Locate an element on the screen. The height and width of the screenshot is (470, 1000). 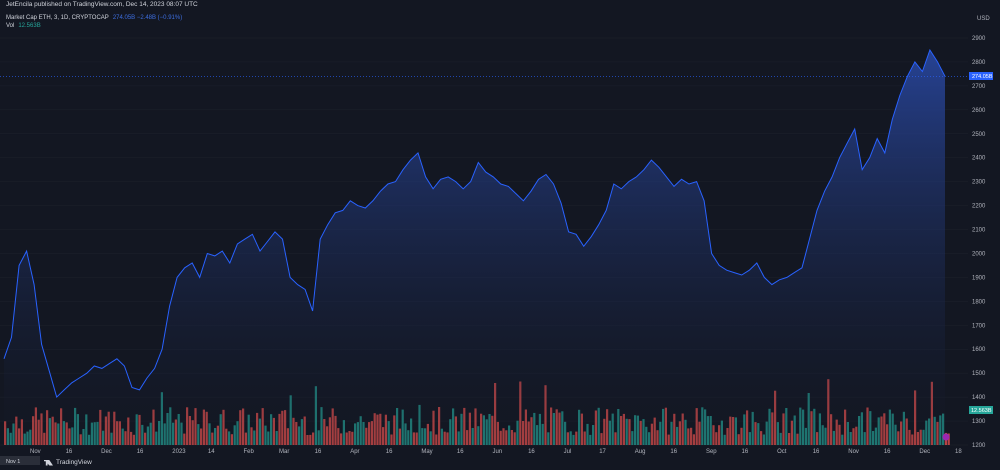
last-price-text: 274.05B is located at coordinates (982, 77).